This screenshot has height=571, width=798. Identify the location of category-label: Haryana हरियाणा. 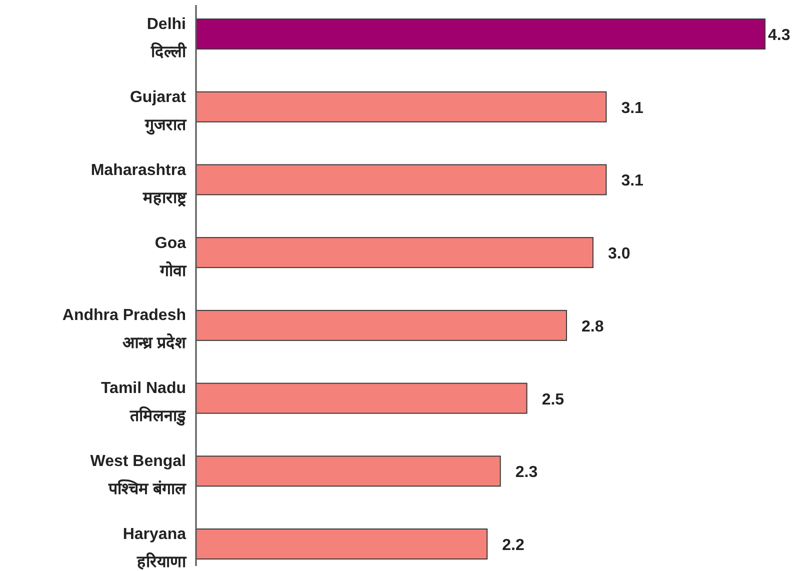
(154, 548).